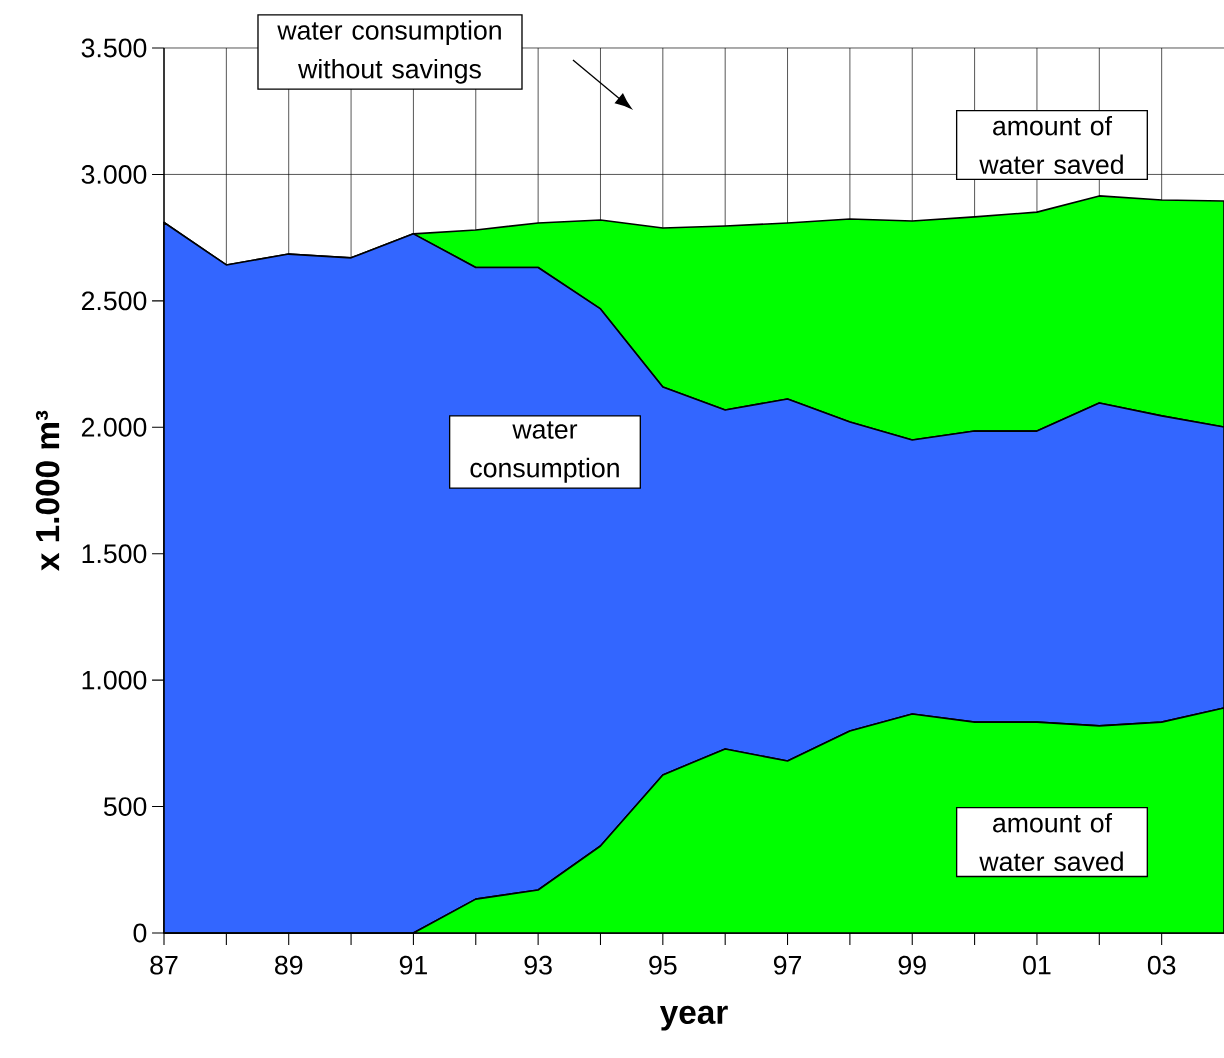 The image size is (1224, 1058). What do you see at coordinates (114, 301) in the screenshot?
I see `y-tick-label: 2.500` at bounding box center [114, 301].